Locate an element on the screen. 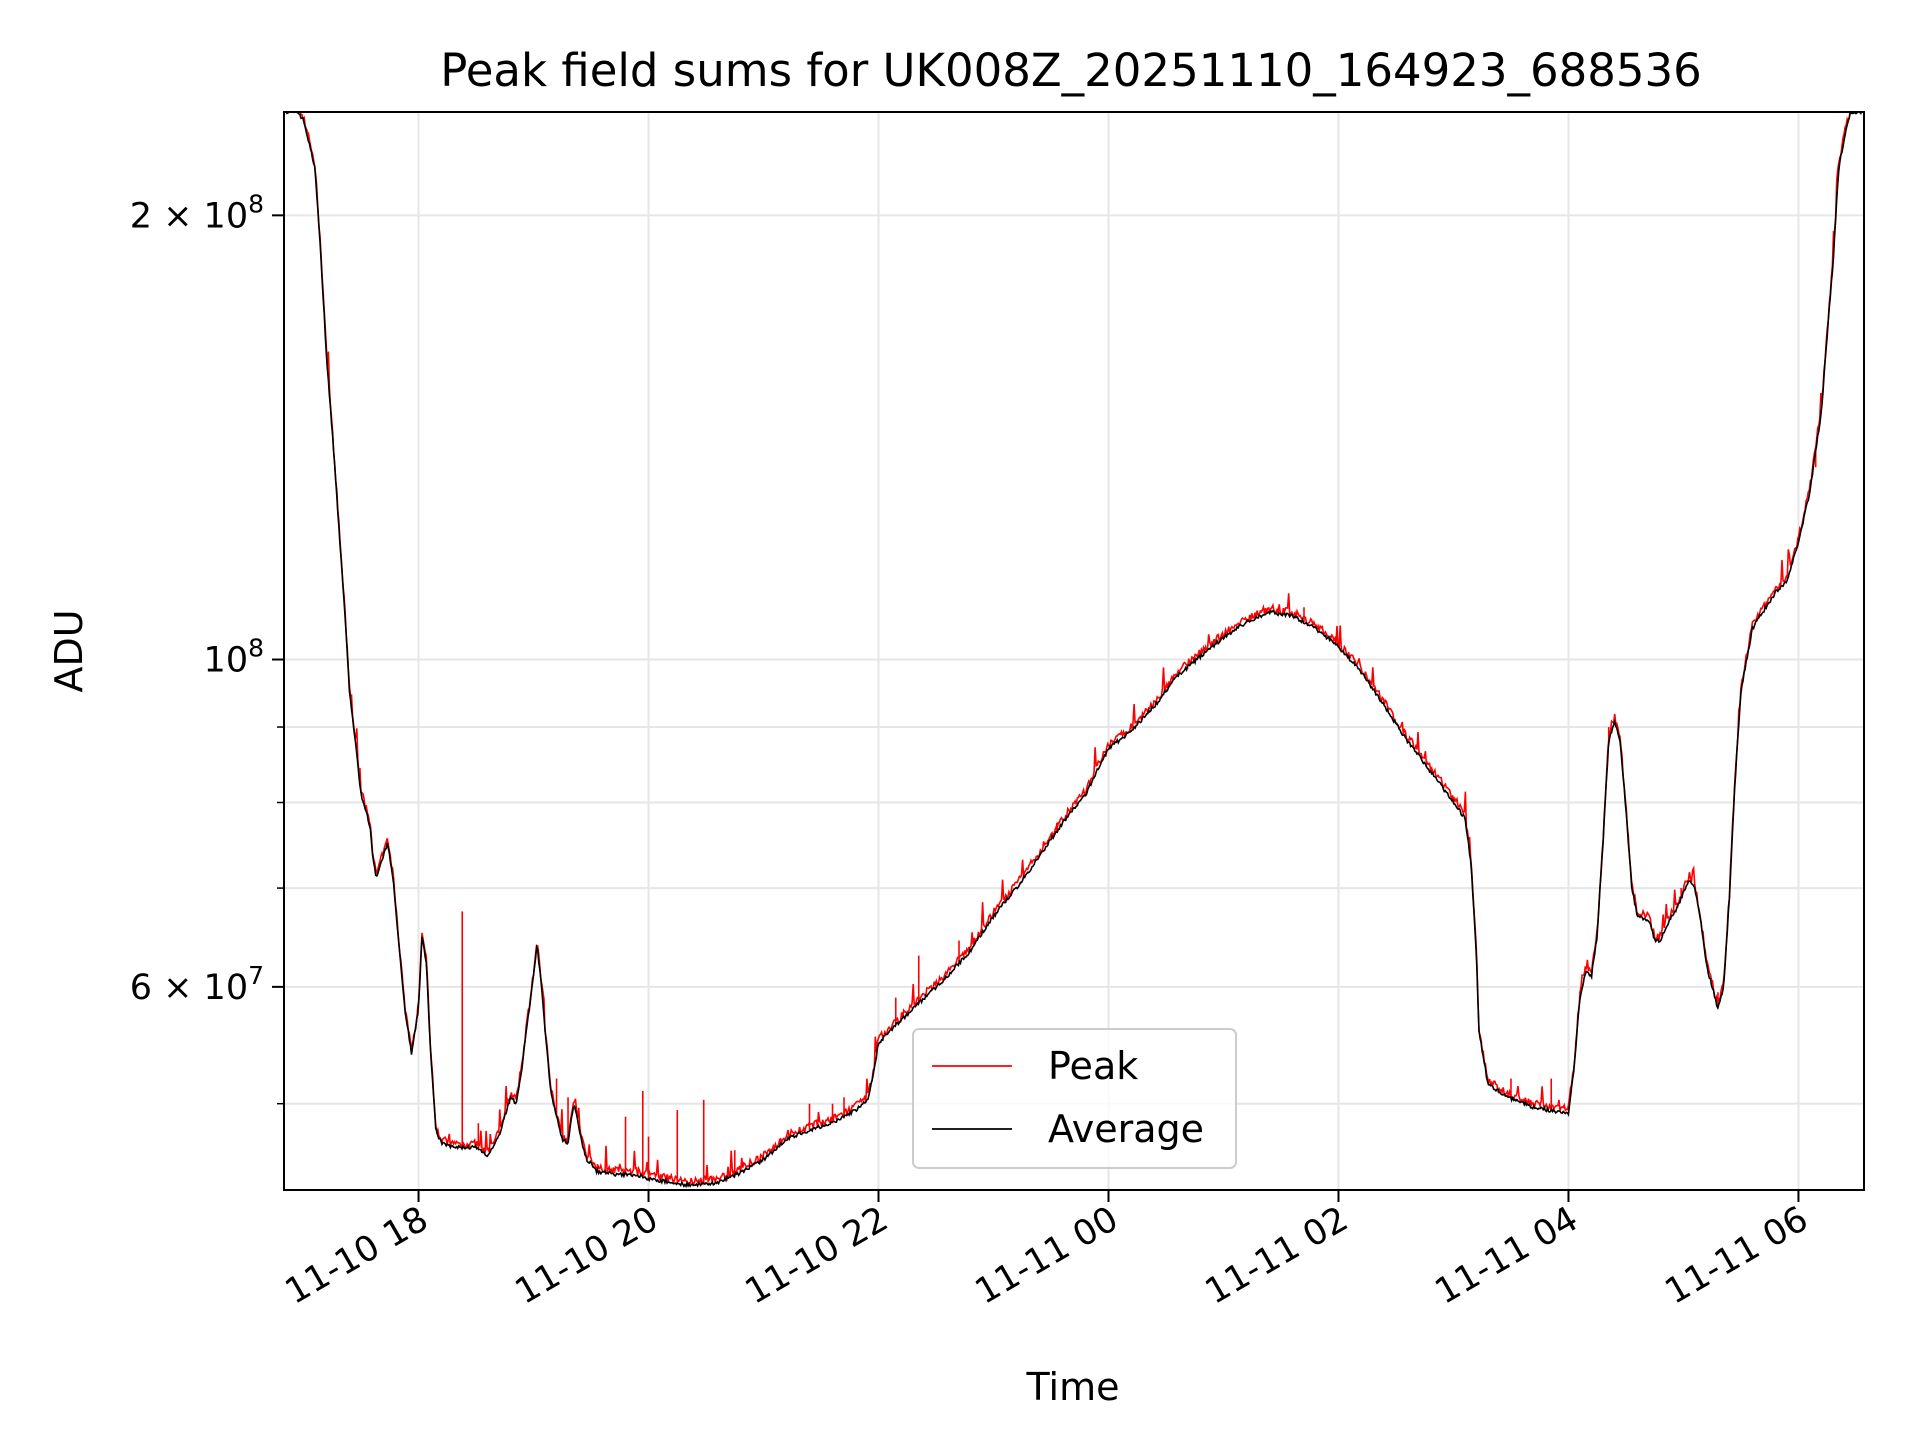  y-axis: 6 × 107 108 2 × 108 is located at coordinates (207, 647).